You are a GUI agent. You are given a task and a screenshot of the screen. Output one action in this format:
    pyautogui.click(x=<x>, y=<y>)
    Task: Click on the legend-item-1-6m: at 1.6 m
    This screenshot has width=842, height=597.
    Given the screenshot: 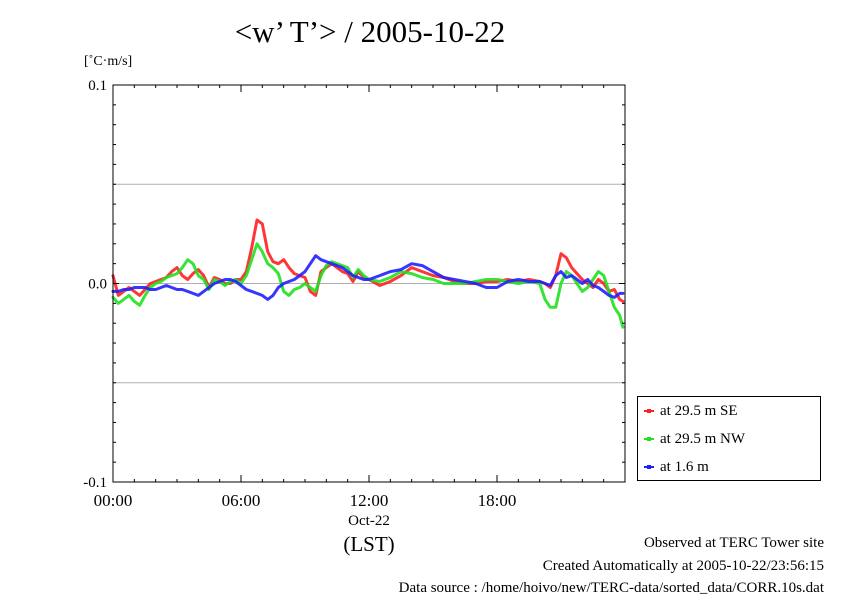 What is the action you would take?
    pyautogui.click(x=676, y=467)
    